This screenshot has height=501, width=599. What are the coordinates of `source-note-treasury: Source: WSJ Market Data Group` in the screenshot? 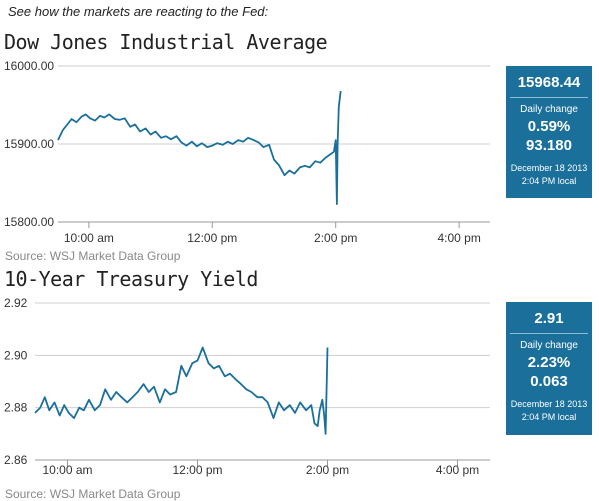 It's located at (93, 494).